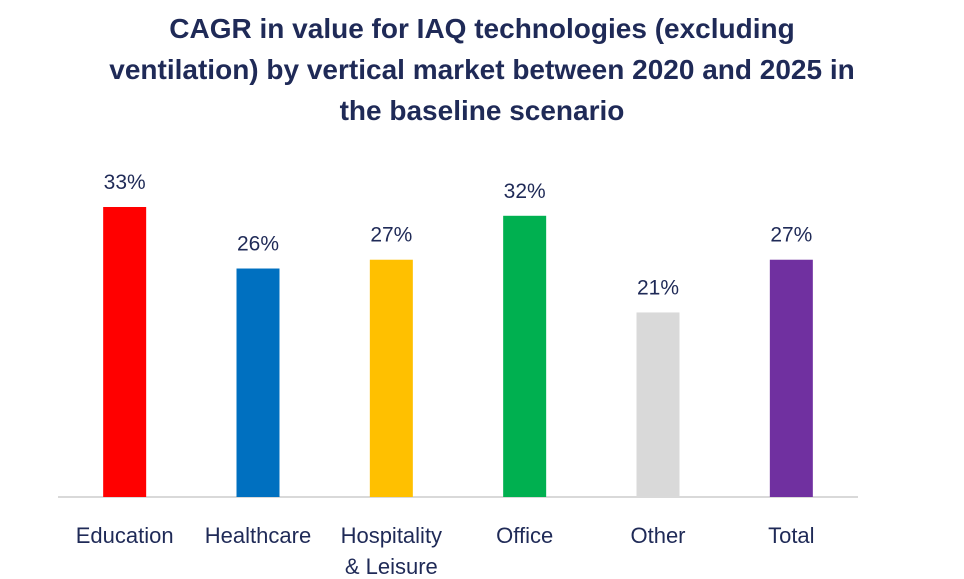  Describe the element at coordinates (258, 382) in the screenshot. I see `bar-healthcare` at that location.